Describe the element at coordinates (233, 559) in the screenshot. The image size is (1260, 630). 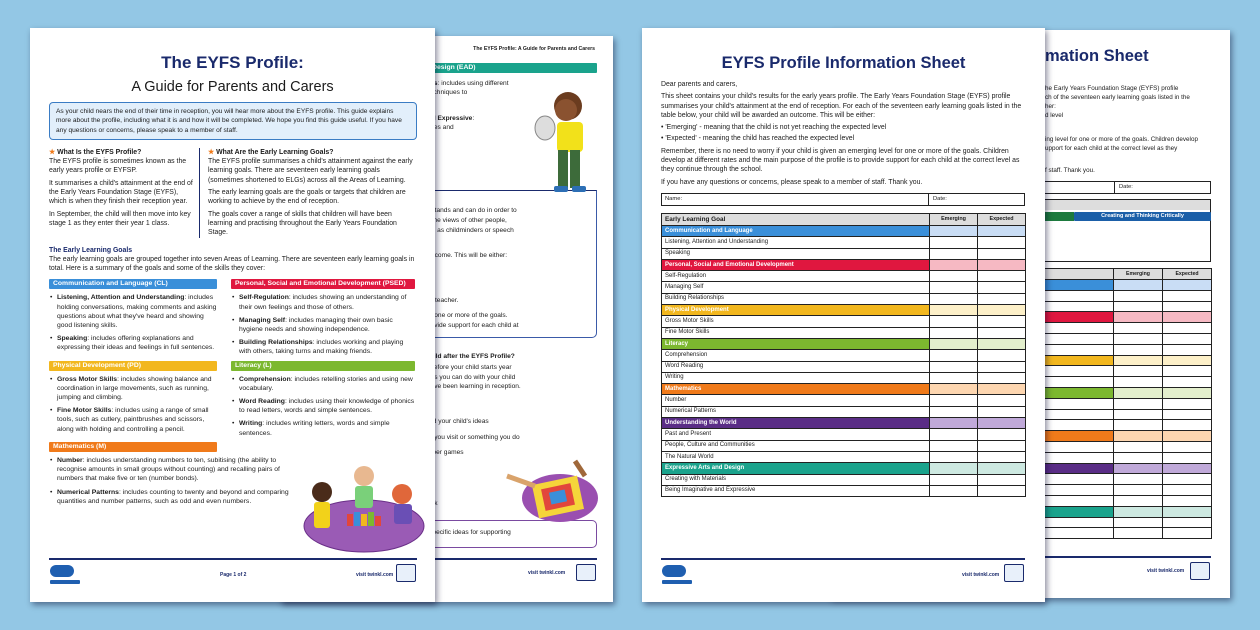
I see `footer-rule` at that location.